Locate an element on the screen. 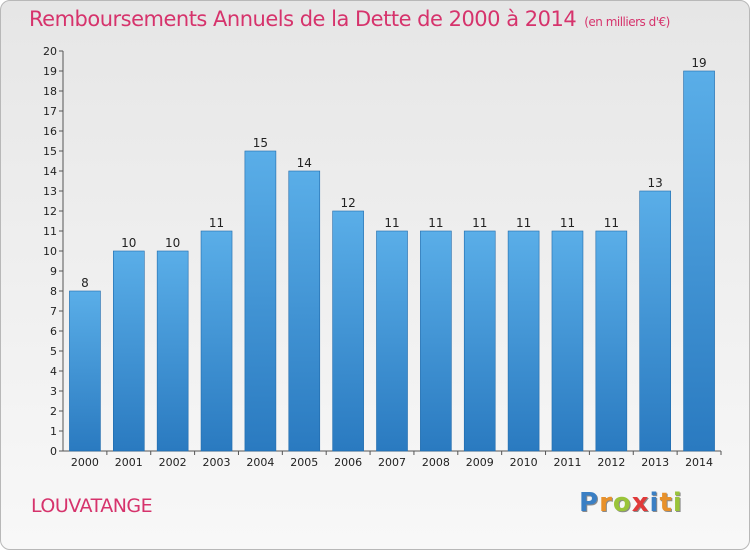 The height and width of the screenshot is (550, 750). y-tick-label: 7 is located at coordinates (53, 311).